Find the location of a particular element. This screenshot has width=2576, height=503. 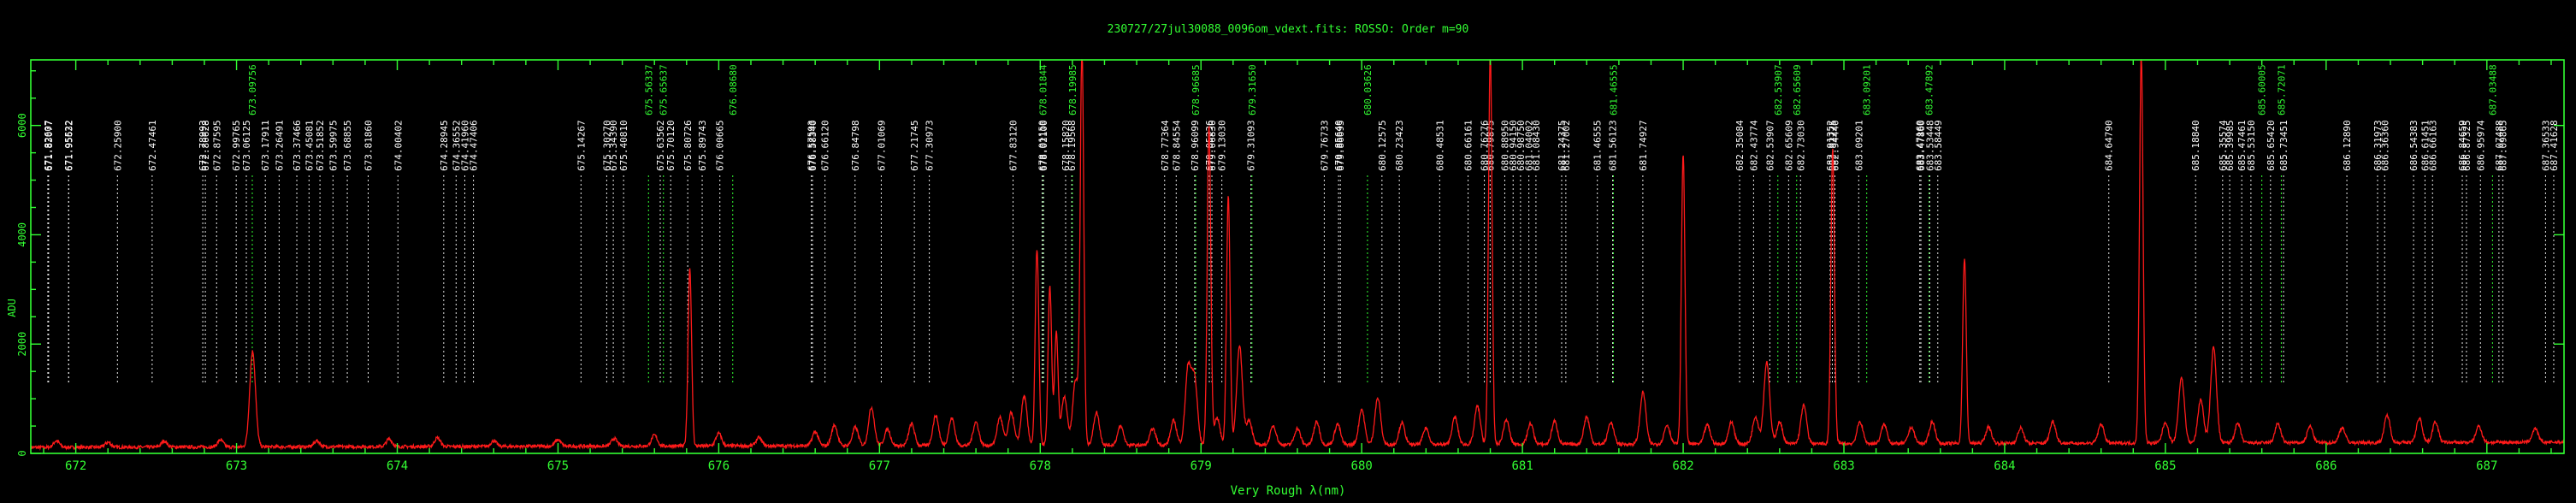

identified-line-label: 678.96099 is located at coordinates (1195, 146).